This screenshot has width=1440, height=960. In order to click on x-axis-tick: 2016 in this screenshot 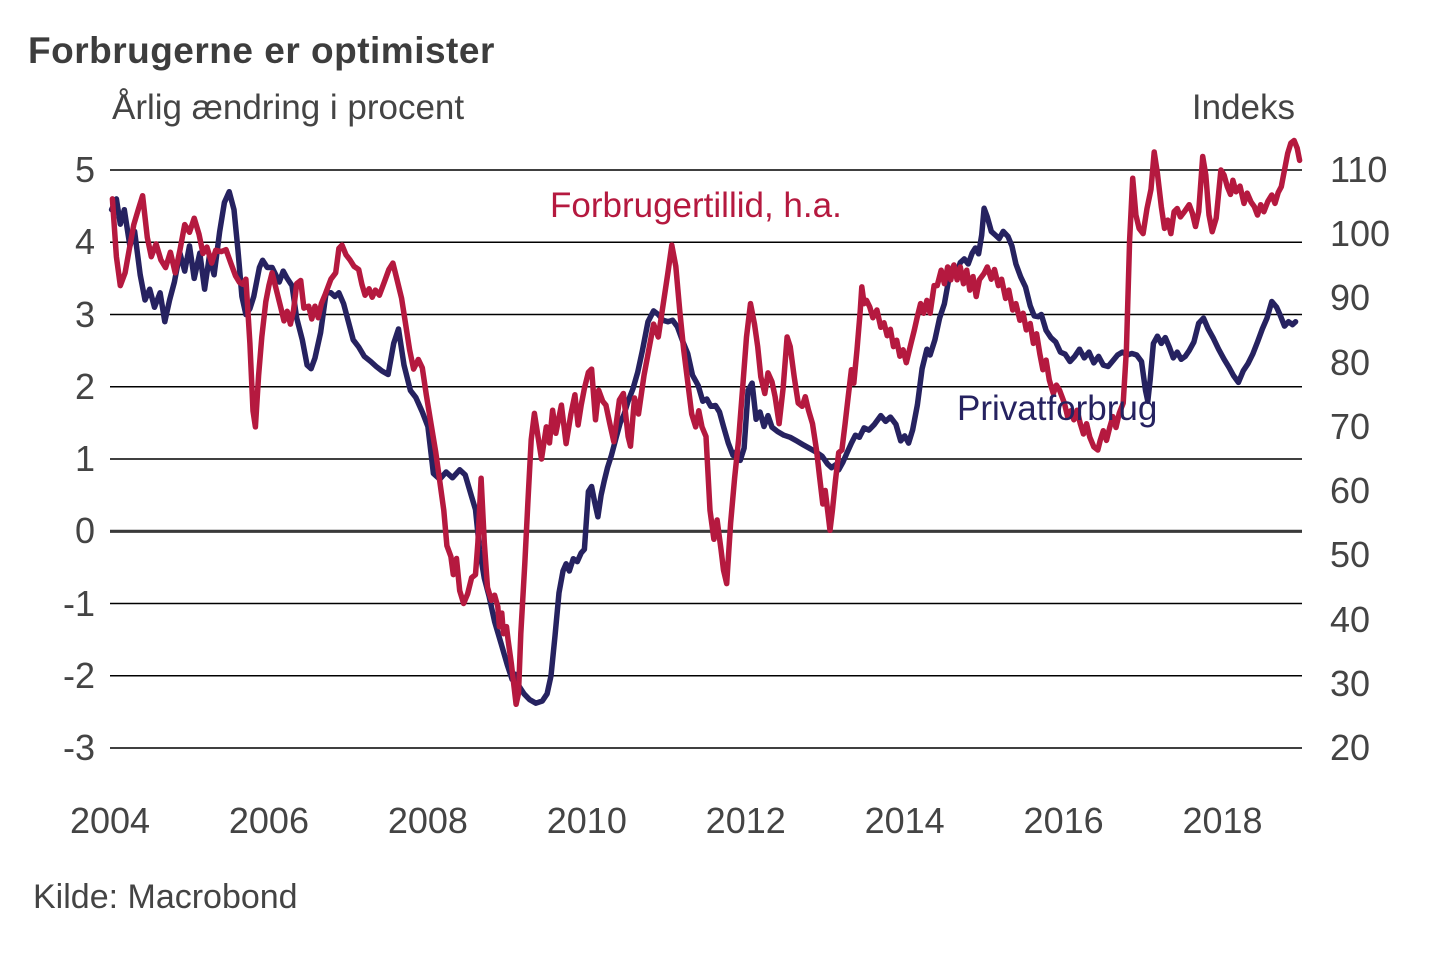, I will do `click(1063, 820)`.